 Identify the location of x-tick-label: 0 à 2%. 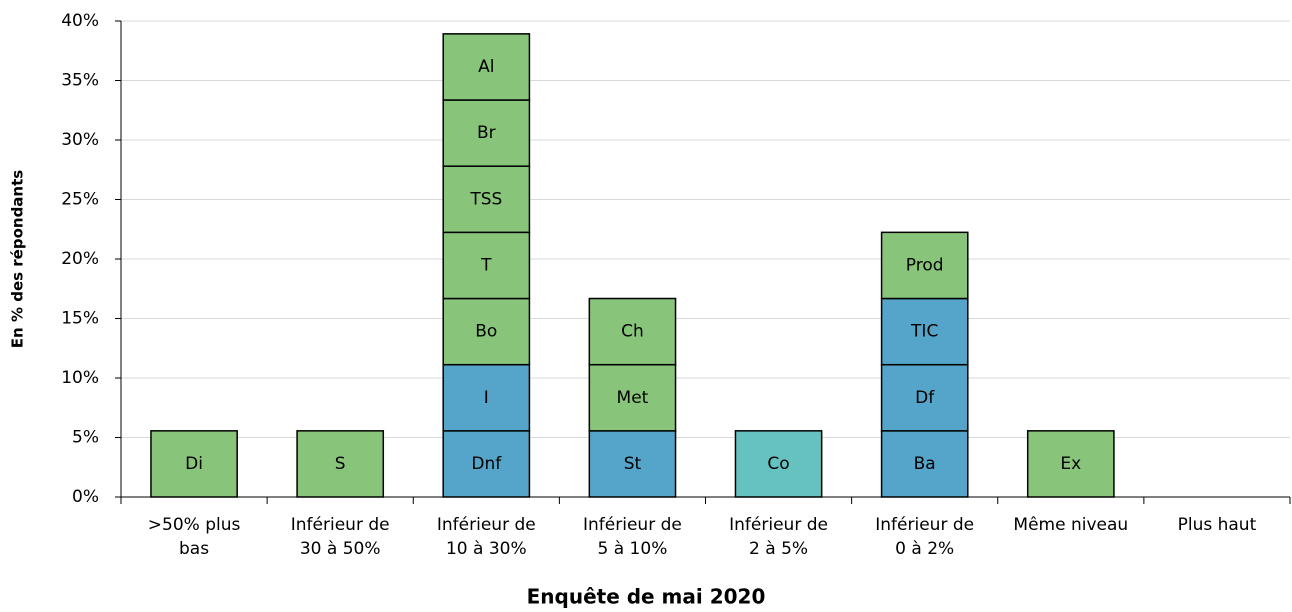
(924, 549).